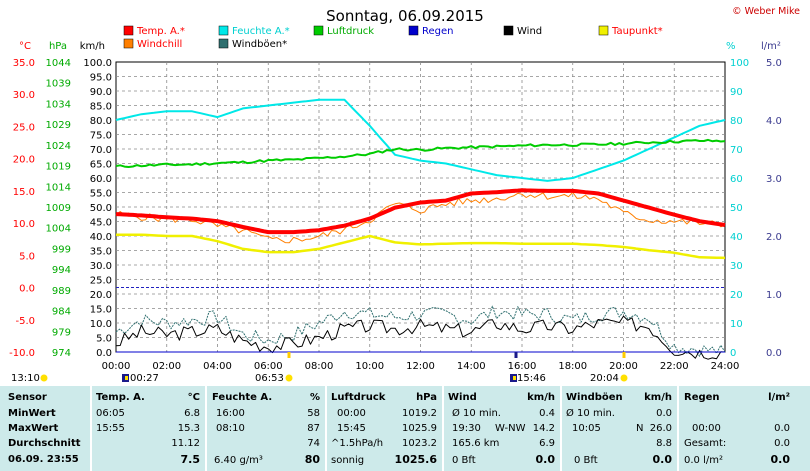 The width and height of the screenshot is (810, 471). What do you see at coordinates (725, 366) in the screenshot?
I see `time-tick-label: 24:00` at bounding box center [725, 366].